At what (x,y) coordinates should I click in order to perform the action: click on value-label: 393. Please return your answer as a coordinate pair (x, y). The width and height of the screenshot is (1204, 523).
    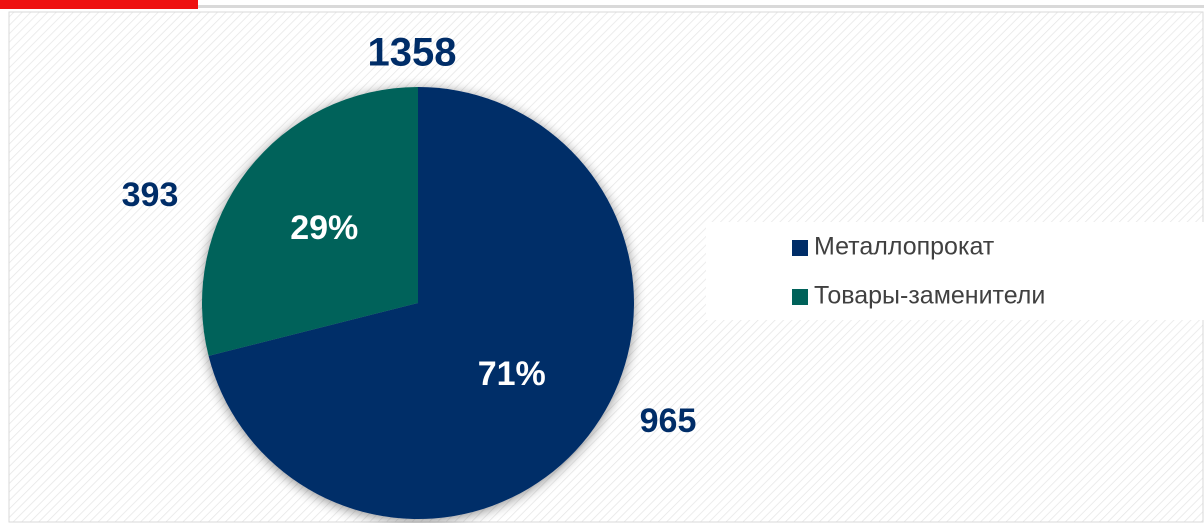
    Looking at the image, I should click on (150, 195).